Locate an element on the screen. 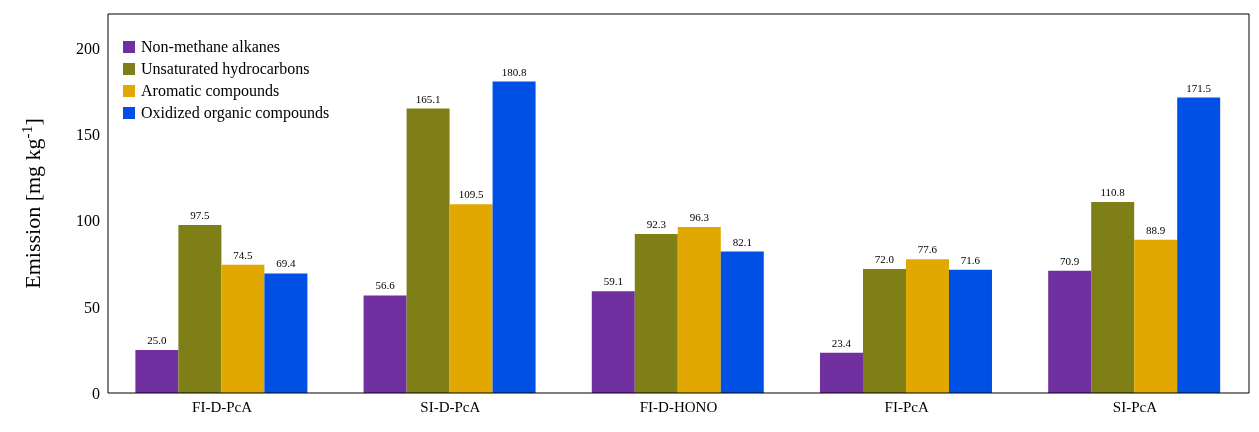 This screenshot has height=432, width=1259. y-tick-label: 150 is located at coordinates (88, 135).